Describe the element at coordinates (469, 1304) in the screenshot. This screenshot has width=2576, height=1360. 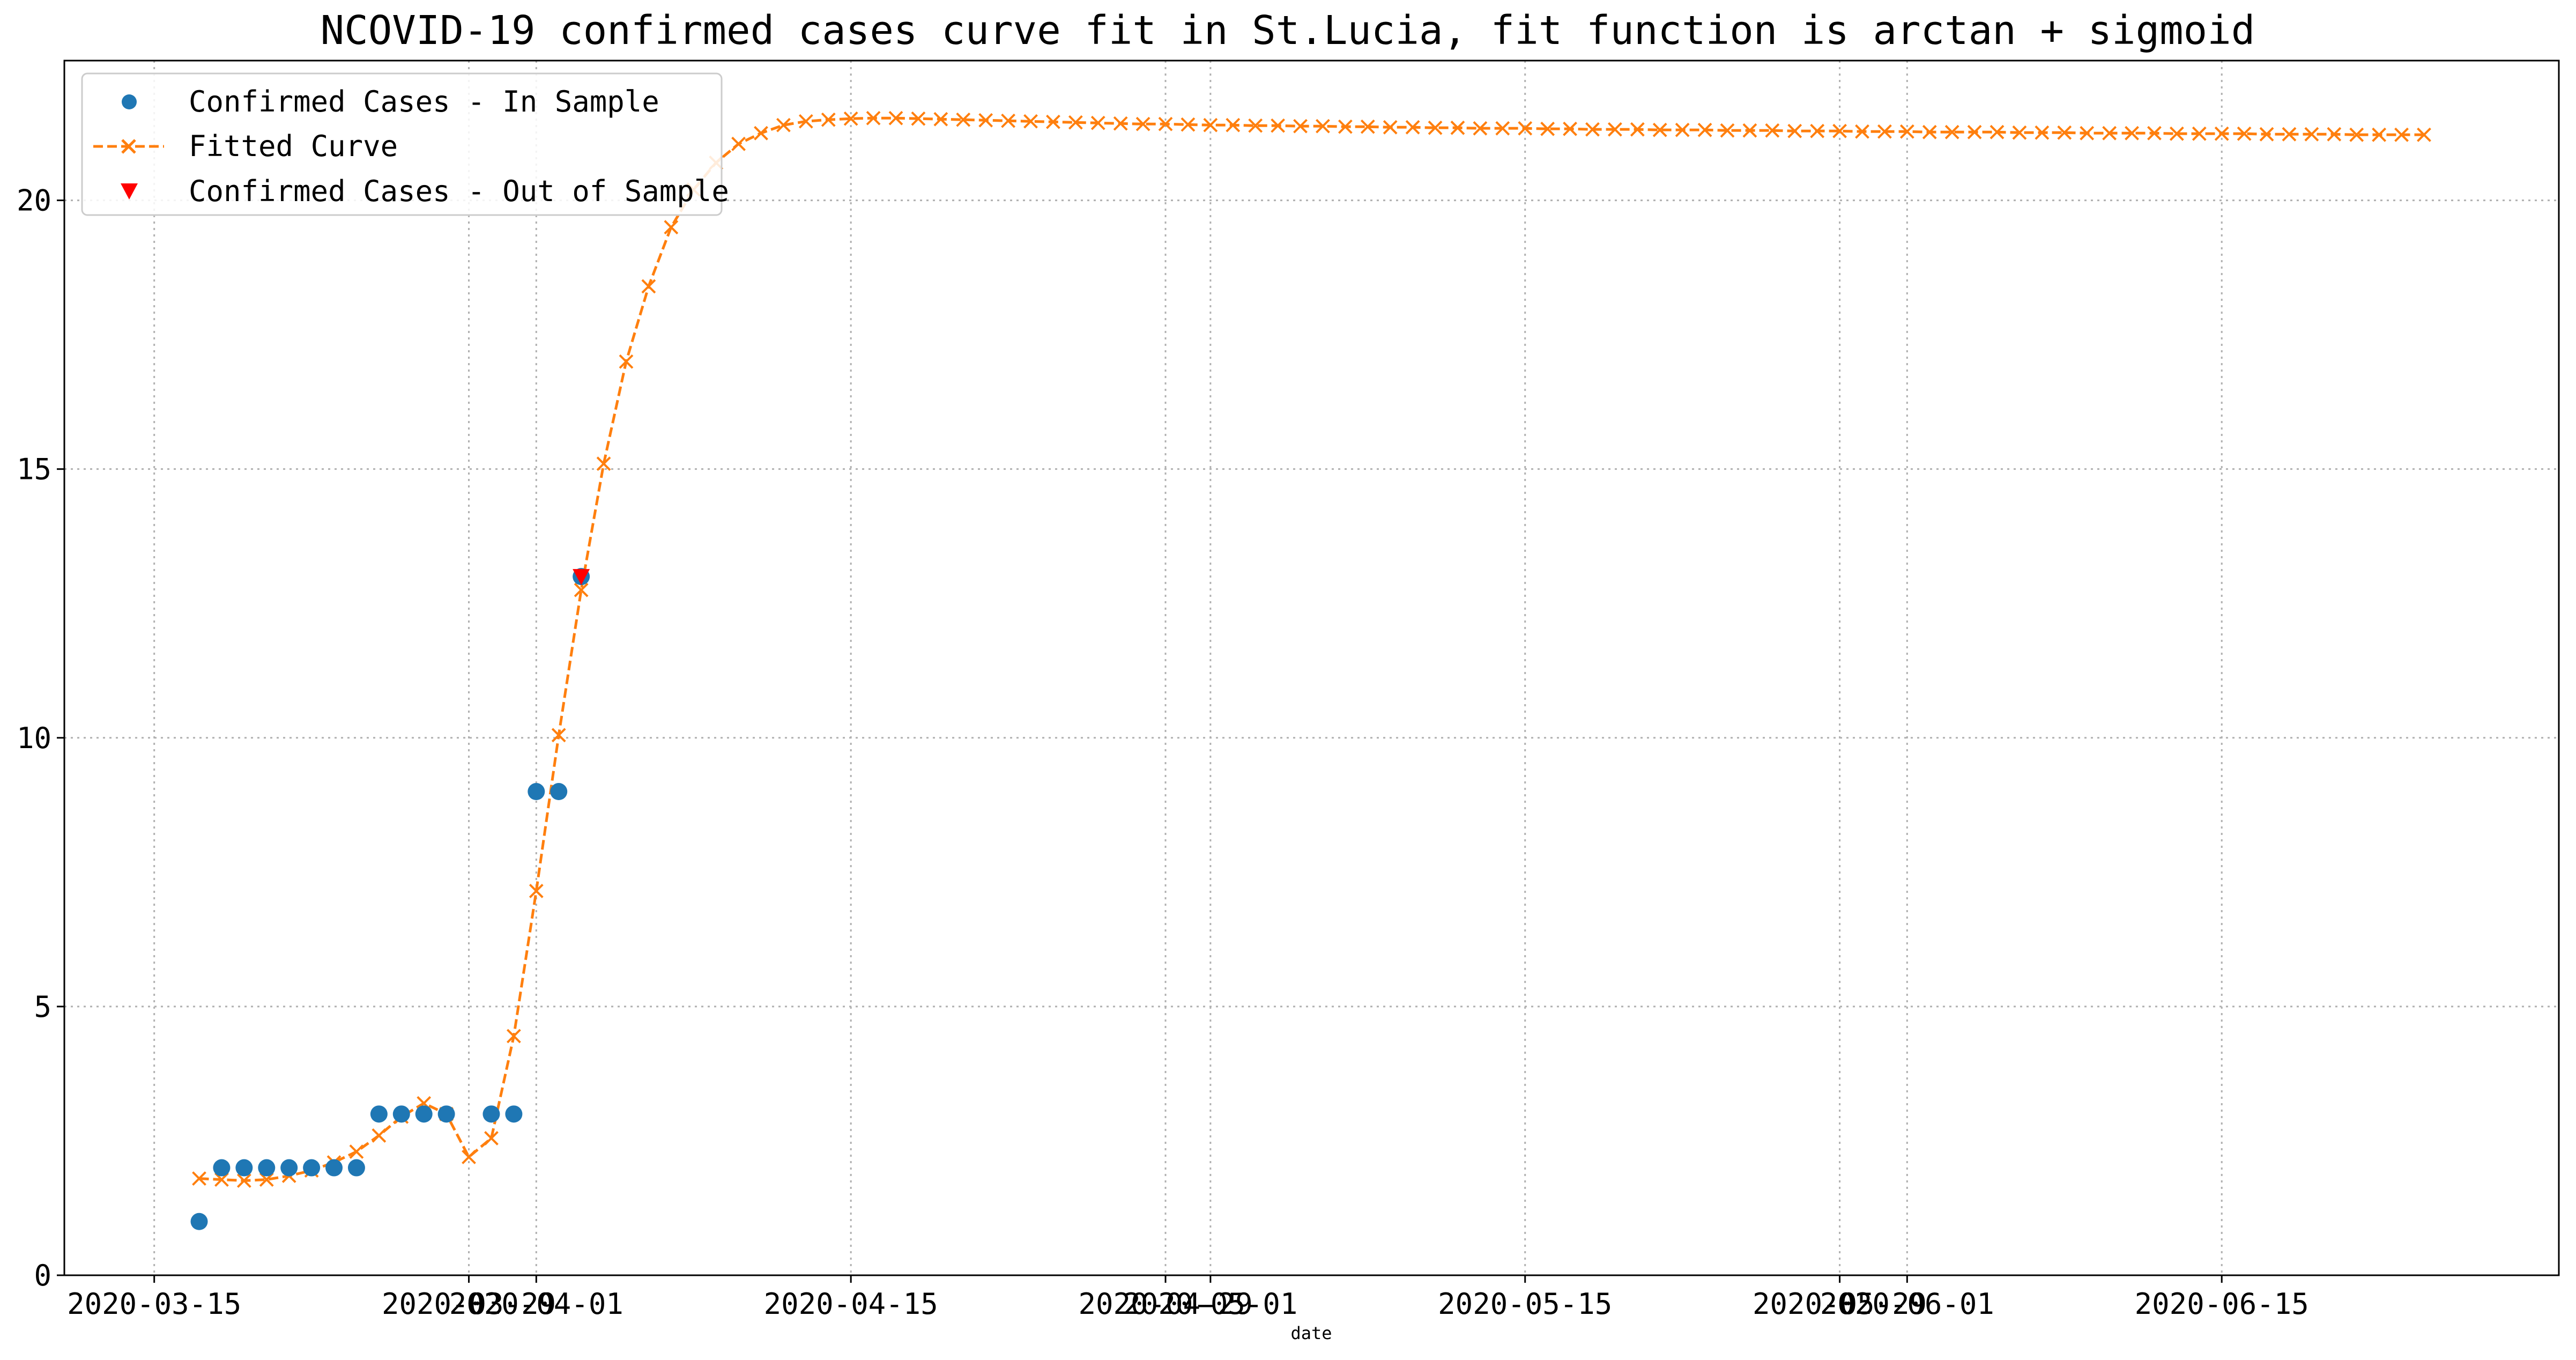
I see `x-tick-label: 2020-03-29` at that location.